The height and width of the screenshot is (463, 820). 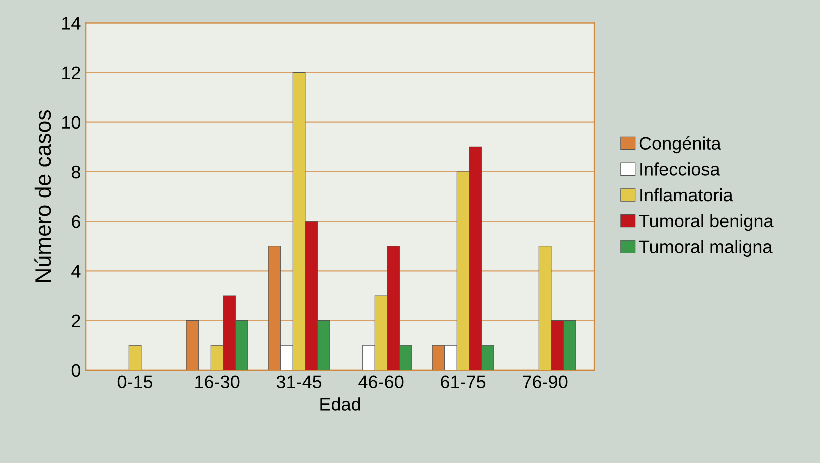 I want to click on y-tick-label: 10, so click(x=71, y=123).